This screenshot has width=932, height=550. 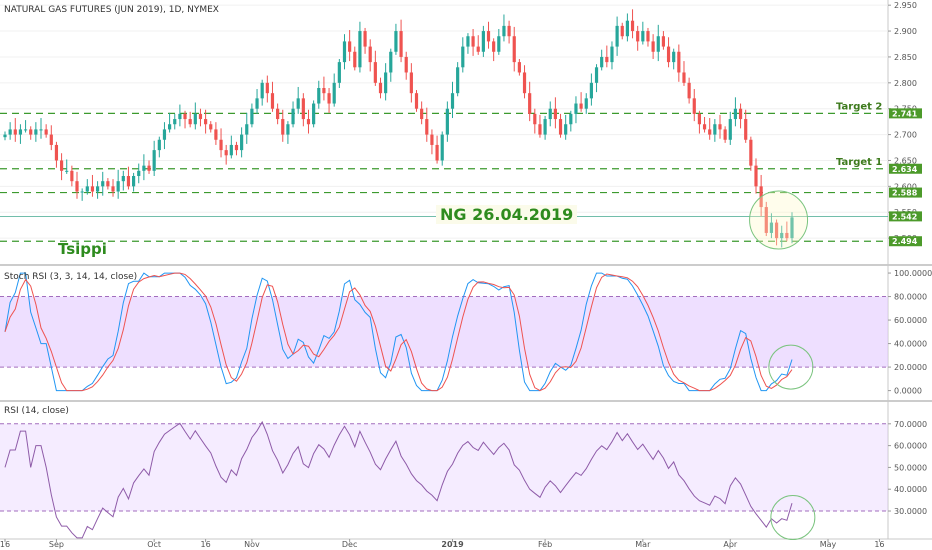 I want to click on stoch-tick-label: 20.0000, so click(x=910, y=367).